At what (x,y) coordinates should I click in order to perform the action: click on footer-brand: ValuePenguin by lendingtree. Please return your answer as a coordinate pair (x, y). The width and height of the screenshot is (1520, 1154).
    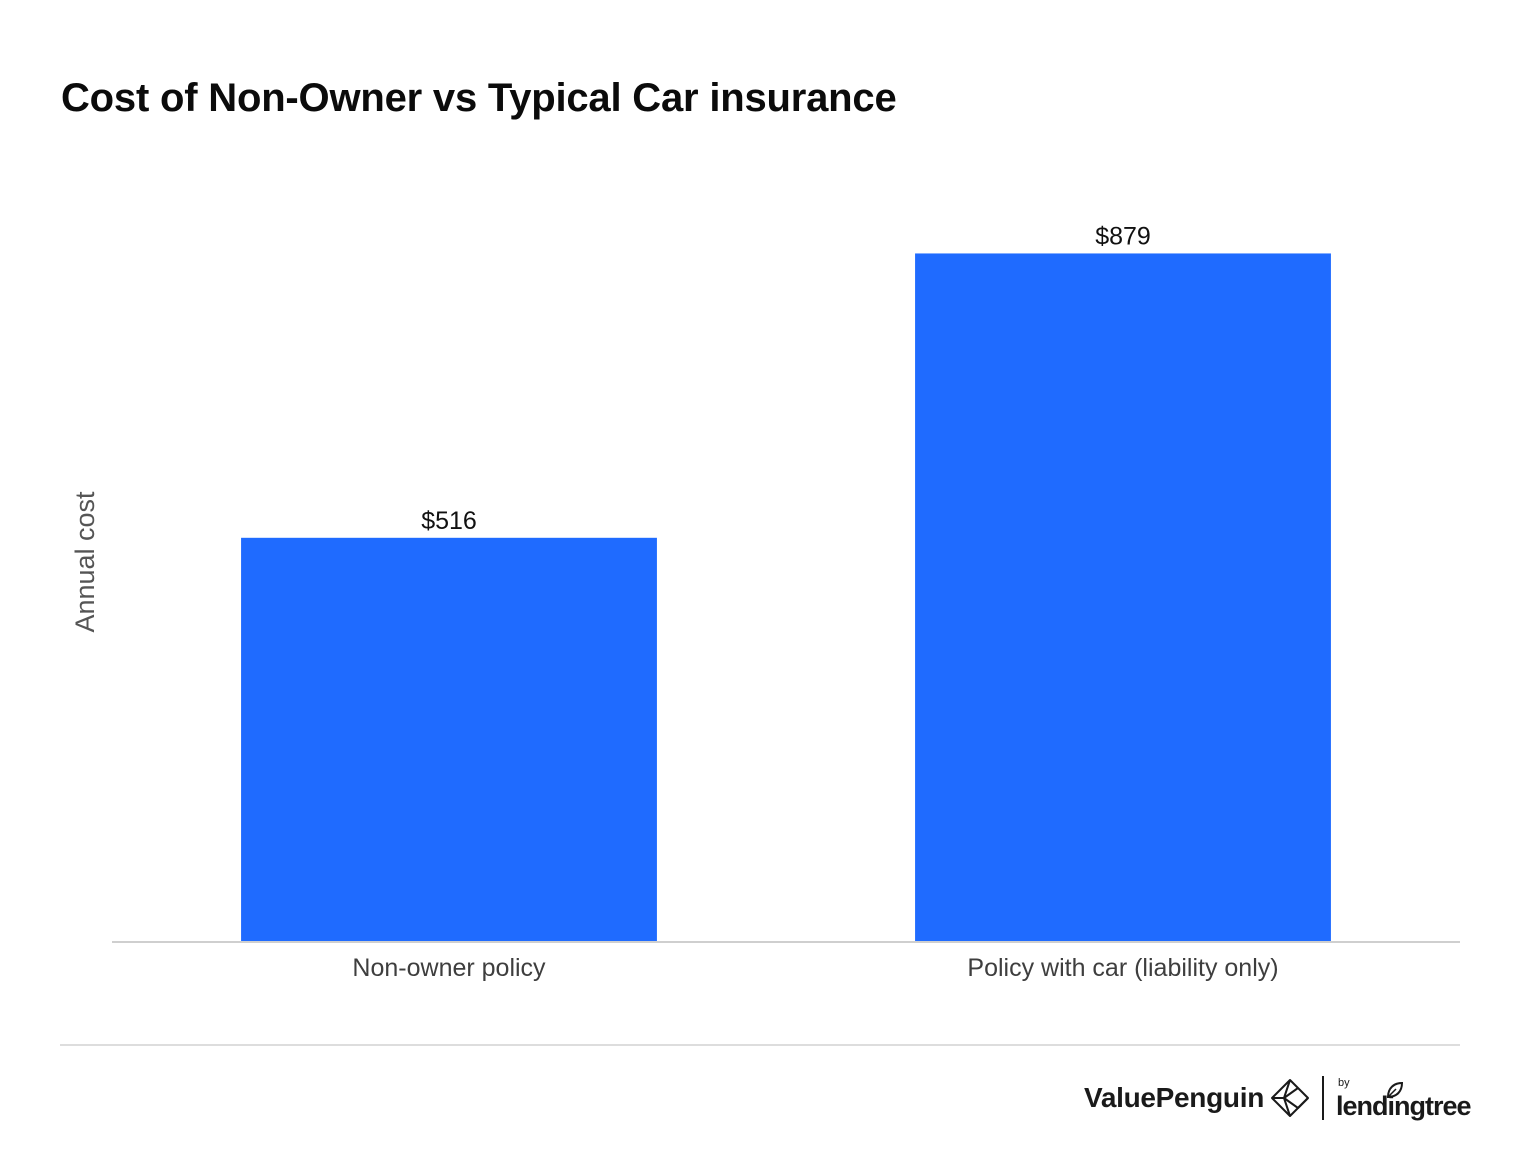
    Looking at the image, I should click on (1278, 1098).